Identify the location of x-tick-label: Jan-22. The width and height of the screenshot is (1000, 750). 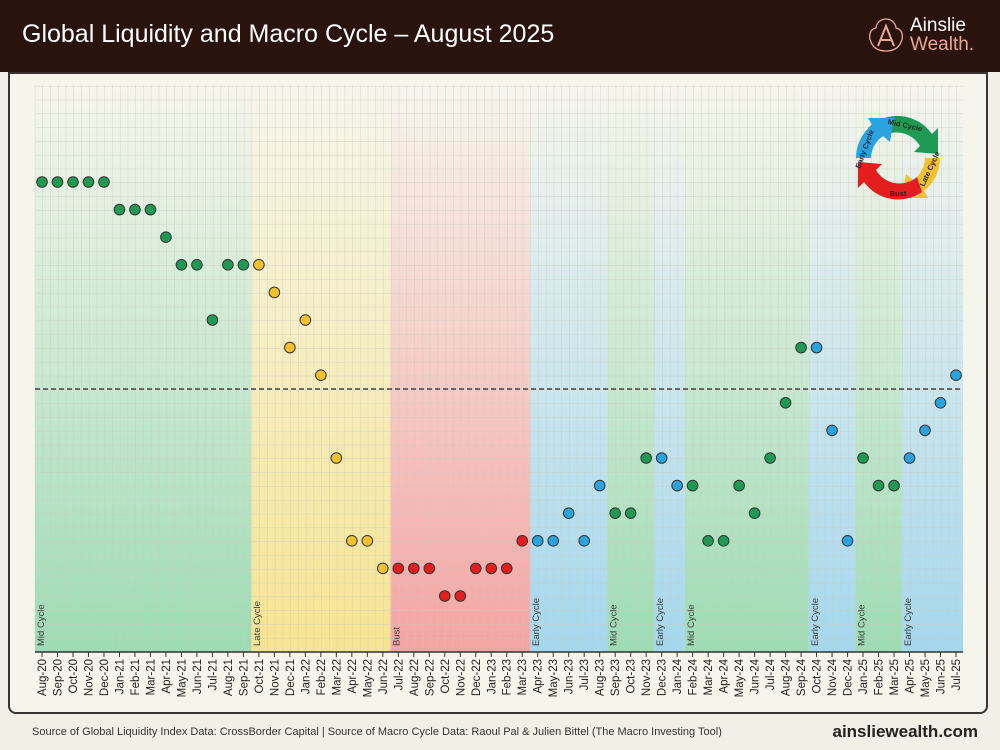
(306, 676).